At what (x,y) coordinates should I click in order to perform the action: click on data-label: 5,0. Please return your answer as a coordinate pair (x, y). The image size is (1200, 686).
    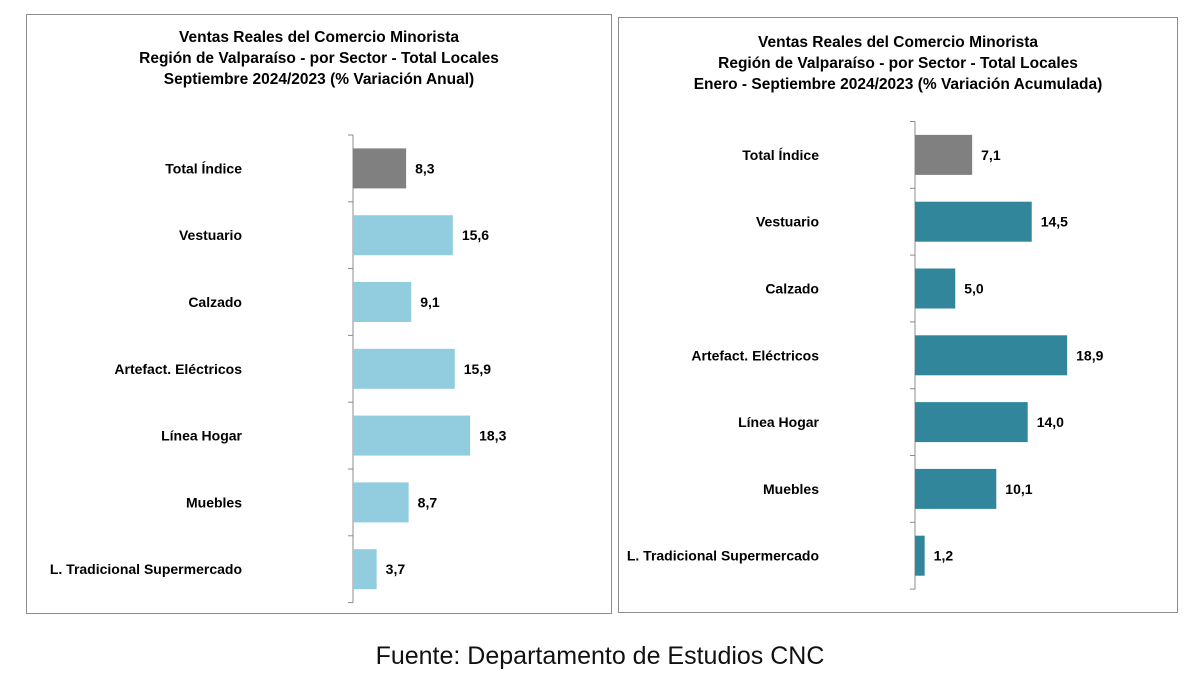
    Looking at the image, I should click on (974, 289).